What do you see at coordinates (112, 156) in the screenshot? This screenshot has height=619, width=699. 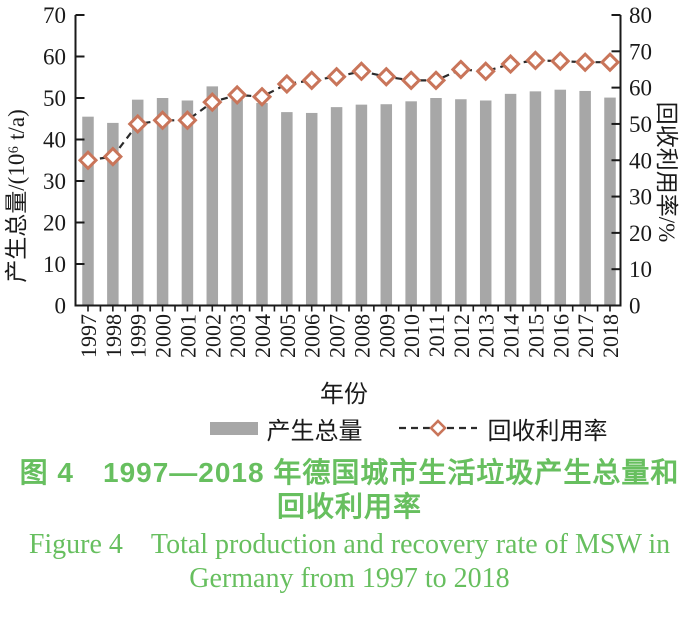 I see `diamond-marker-1998` at bounding box center [112, 156].